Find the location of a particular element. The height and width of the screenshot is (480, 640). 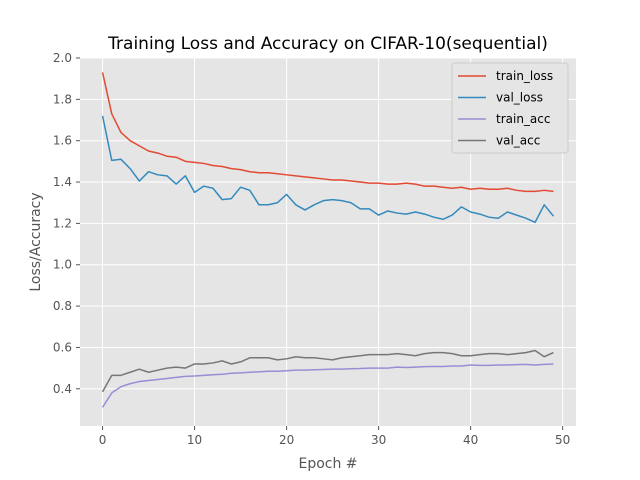

y-tick-label: 1.2 is located at coordinates (62, 223).